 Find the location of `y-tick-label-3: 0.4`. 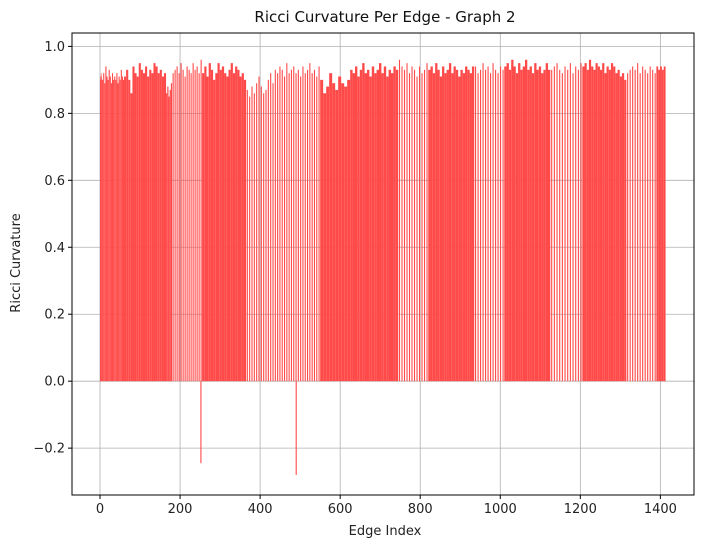

y-tick-label-3: 0.4 is located at coordinates (54, 248).